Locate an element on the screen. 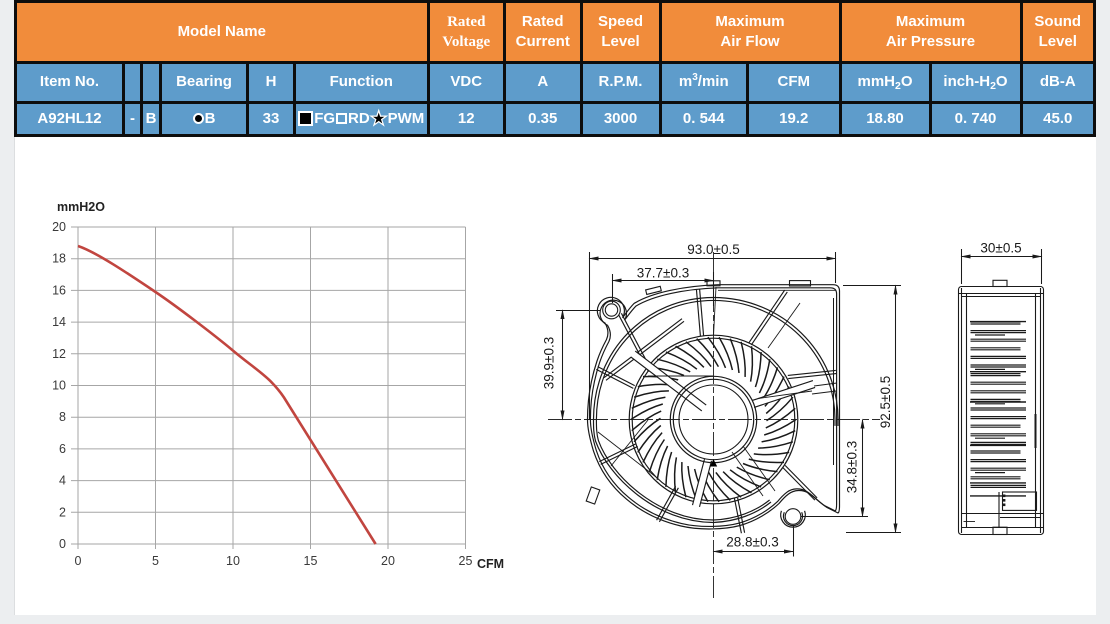 The width and height of the screenshot is (1110, 624). svg-text: 93.0±0.5 is located at coordinates (713, 249).